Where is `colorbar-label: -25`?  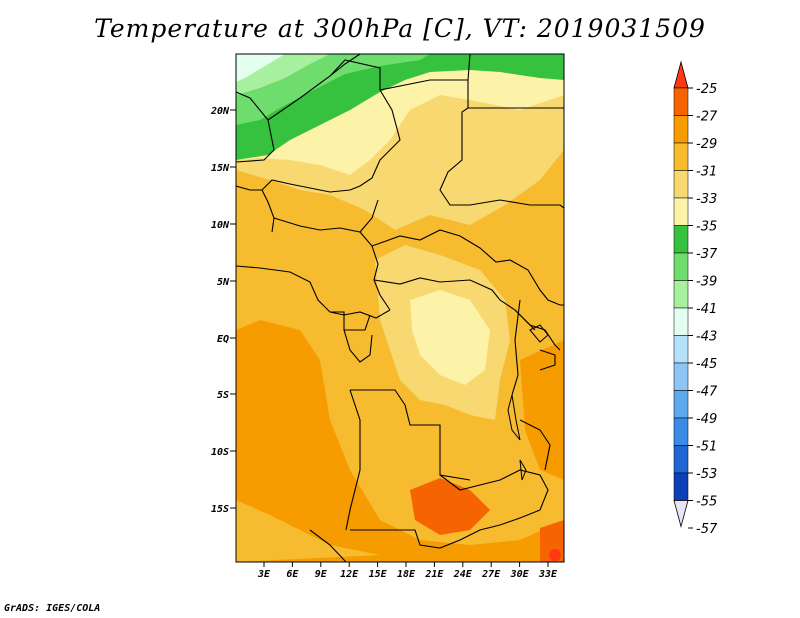
colorbar-label: -25 is located at coordinates (706, 89).